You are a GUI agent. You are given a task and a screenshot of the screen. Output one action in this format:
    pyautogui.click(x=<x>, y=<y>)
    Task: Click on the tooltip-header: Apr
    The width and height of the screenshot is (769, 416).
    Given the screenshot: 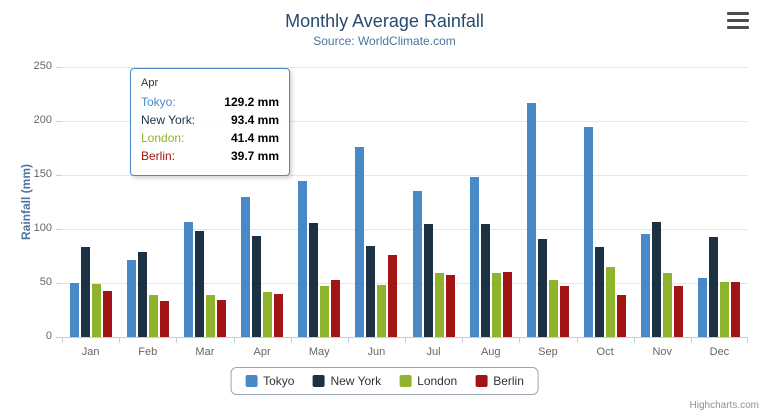 What is the action you would take?
    pyautogui.click(x=150, y=83)
    